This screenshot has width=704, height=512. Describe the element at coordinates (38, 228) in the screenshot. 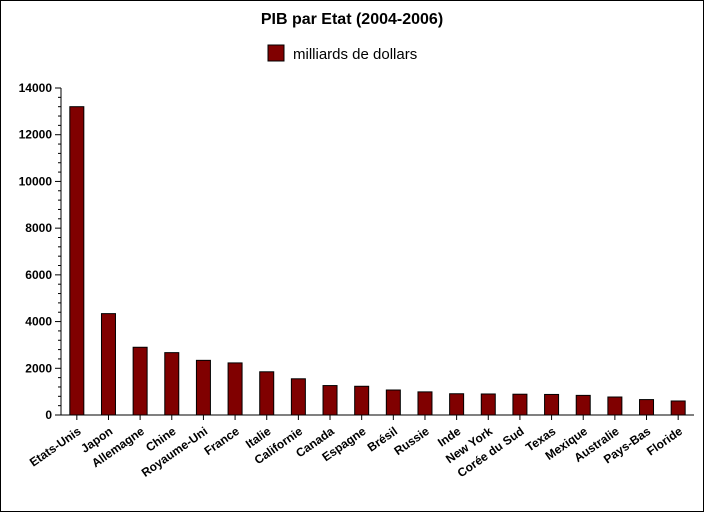

I see `y-tick-label: 8000` at that location.